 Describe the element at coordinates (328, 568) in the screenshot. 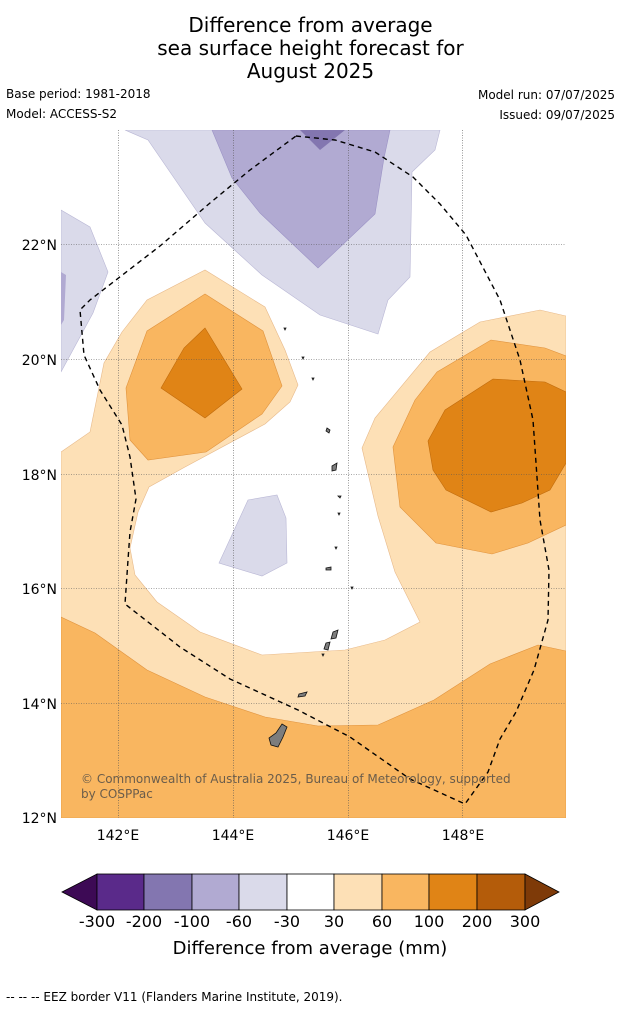

I see `island-anatahan` at that location.